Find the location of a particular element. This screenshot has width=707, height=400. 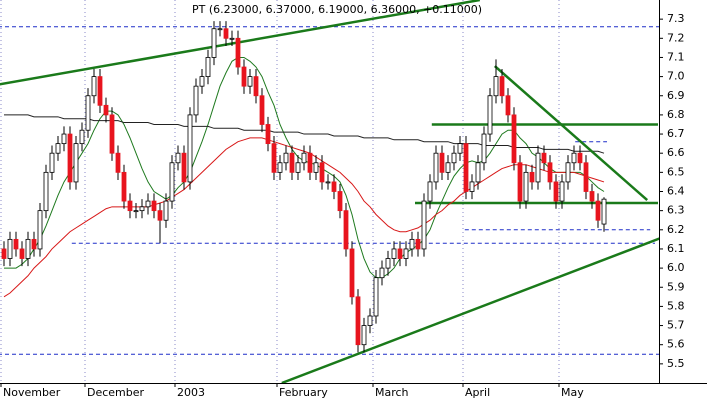

x-tick-label: April is located at coordinates (477, 392).